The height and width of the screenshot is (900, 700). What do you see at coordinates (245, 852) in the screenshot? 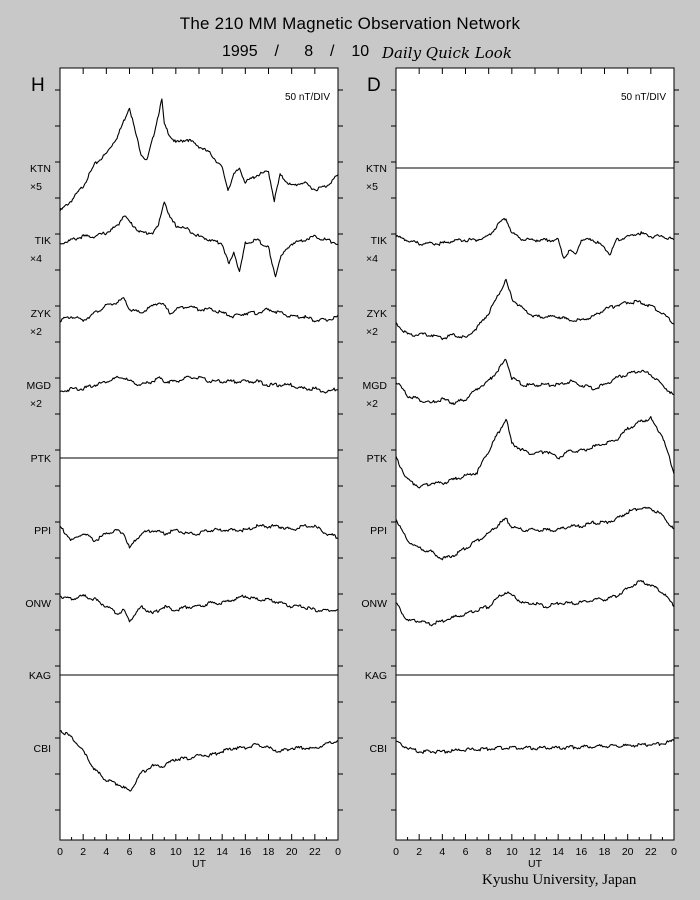
I see `panel-h-xtick-label: 16` at bounding box center [245, 852].